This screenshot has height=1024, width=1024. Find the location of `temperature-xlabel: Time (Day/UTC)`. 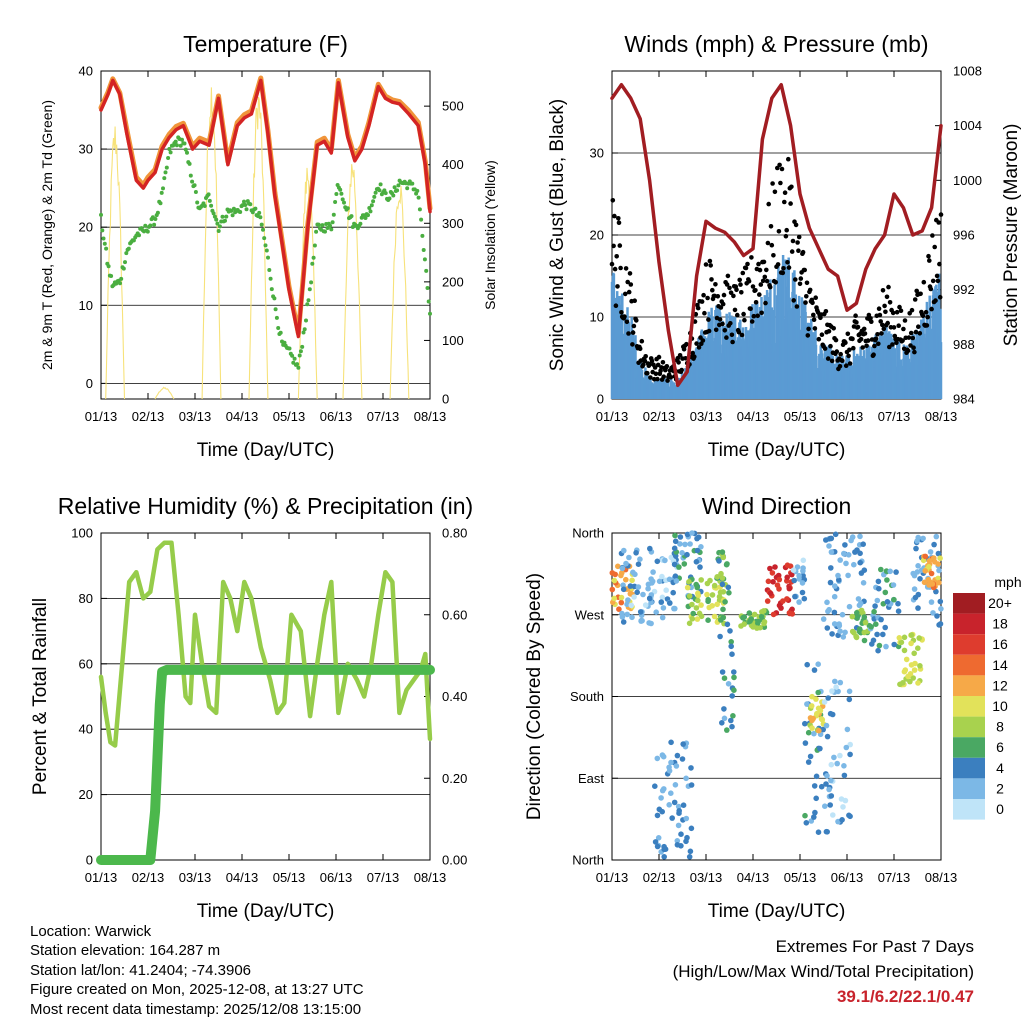

temperature-xlabel: Time (Day/UTC) is located at coordinates (266, 450).